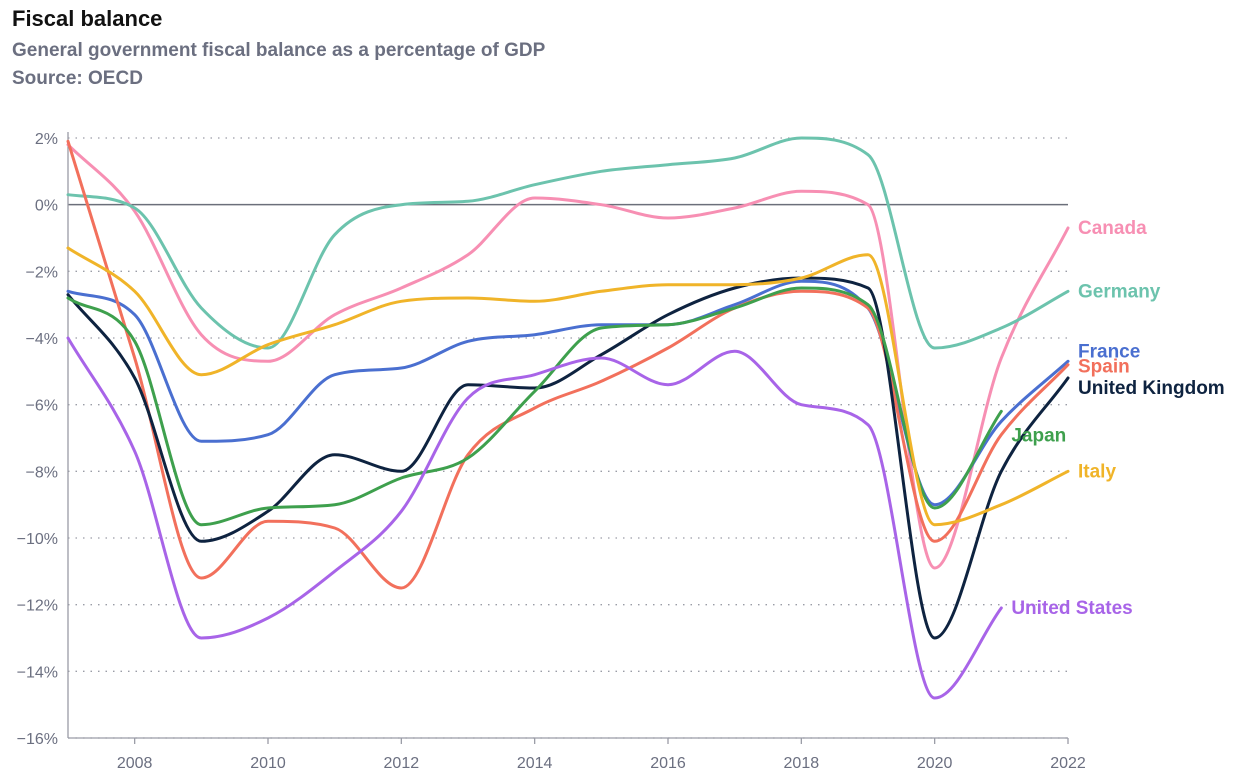  What do you see at coordinates (1112, 228) in the screenshot?
I see `series-label-canada: Canada` at bounding box center [1112, 228].